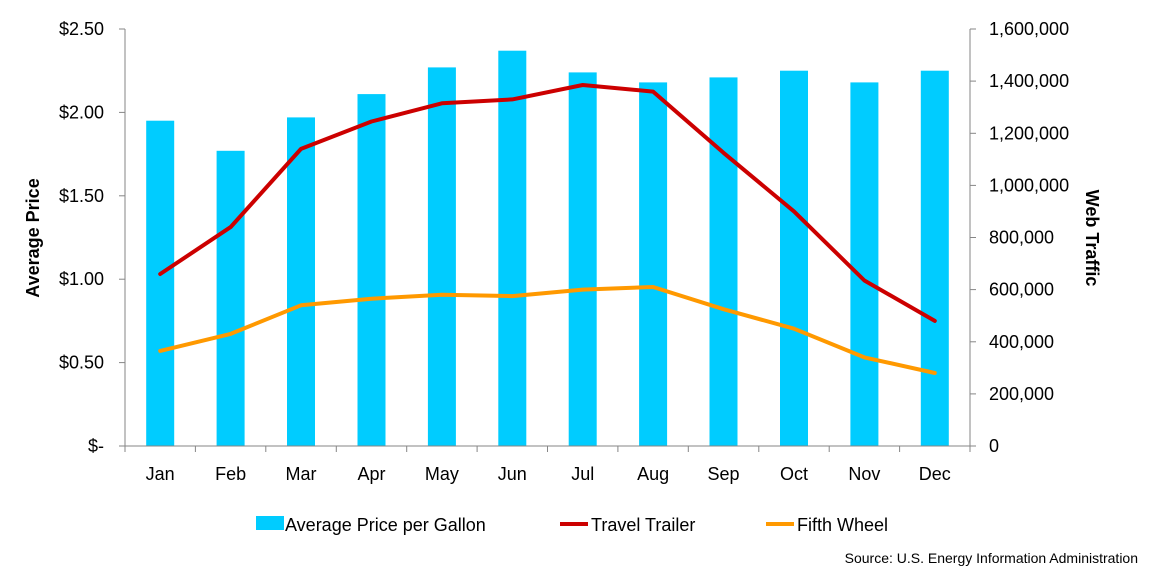 The height and width of the screenshot is (575, 1150). I want to click on y2-tick-label: 1,600,000, so click(1029, 29).